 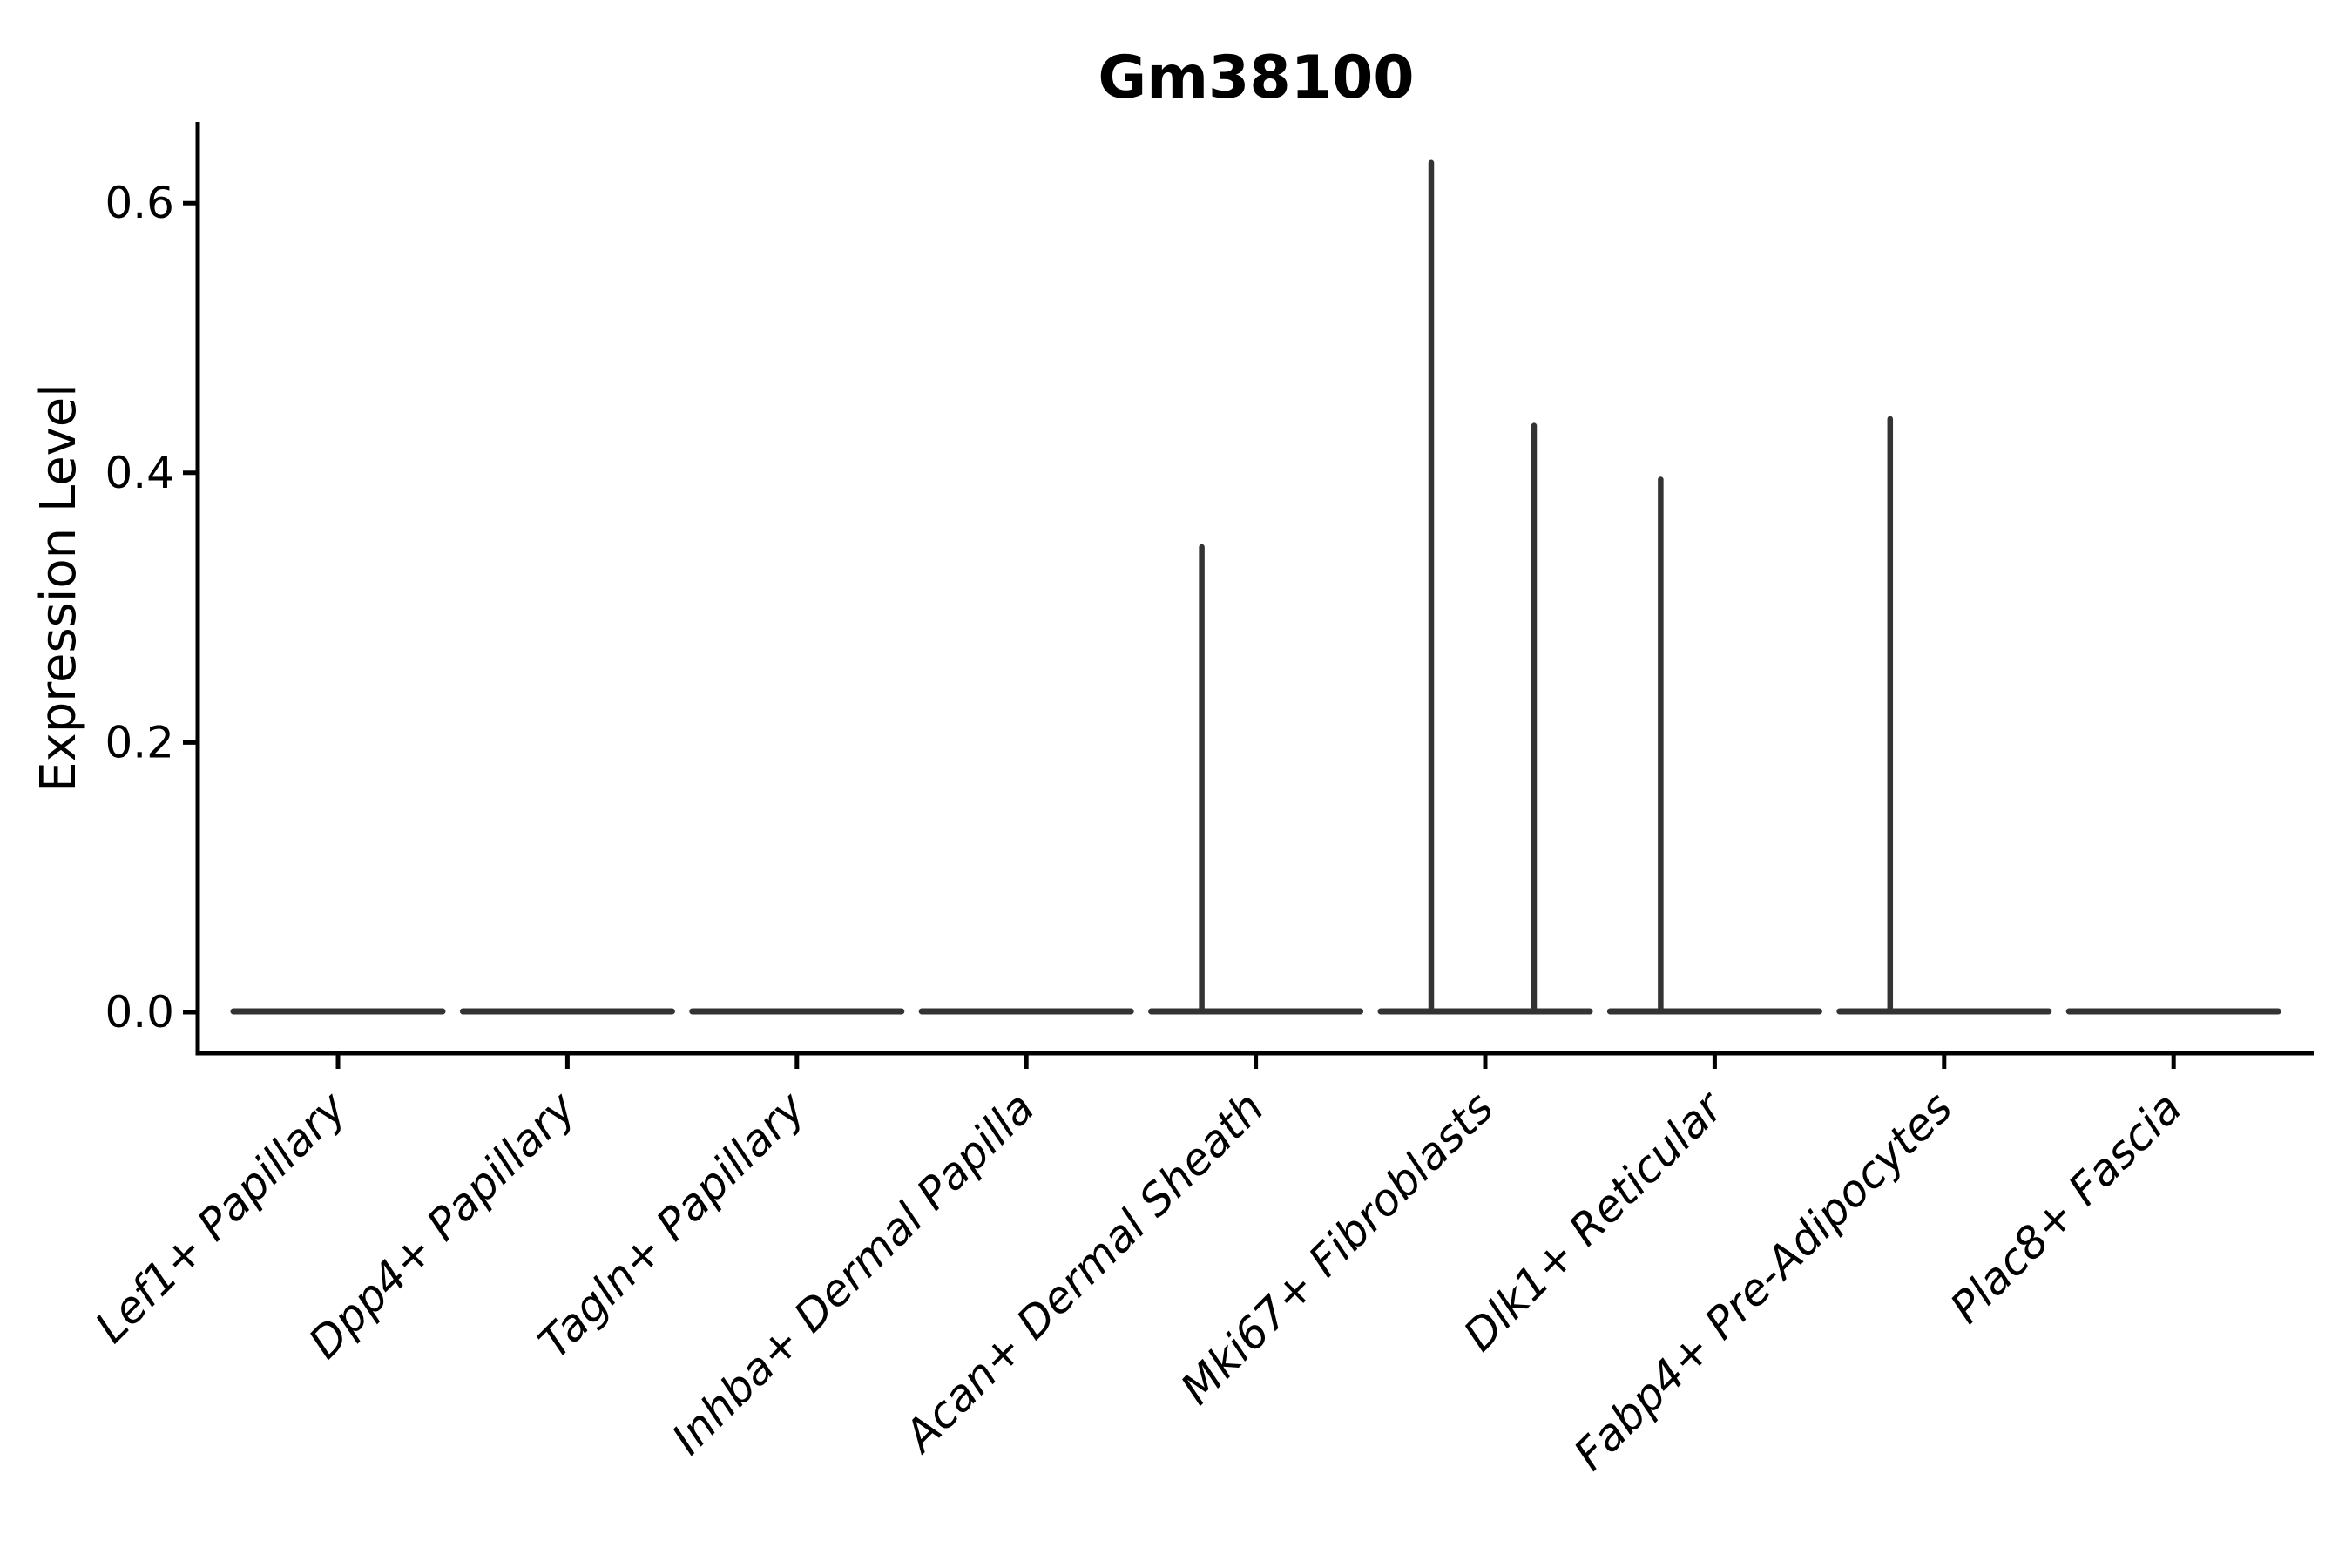 What do you see at coordinates (1256, 78) in the screenshot?
I see `chart-title: Gm38100` at bounding box center [1256, 78].